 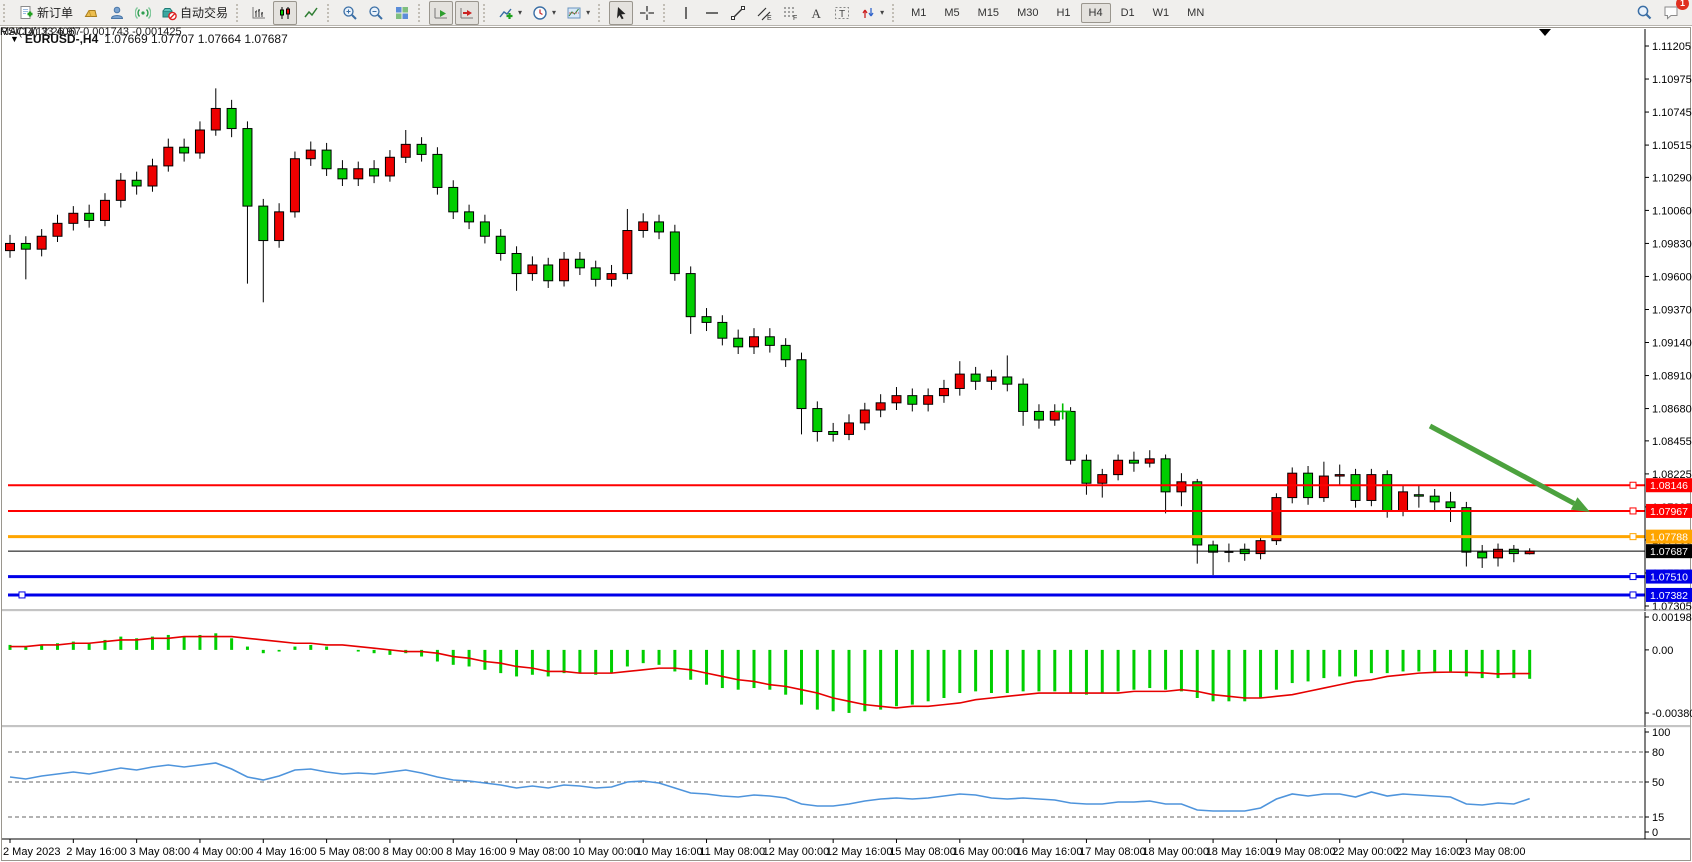 I want to click on horizontal-line-button, so click(x=712, y=13).